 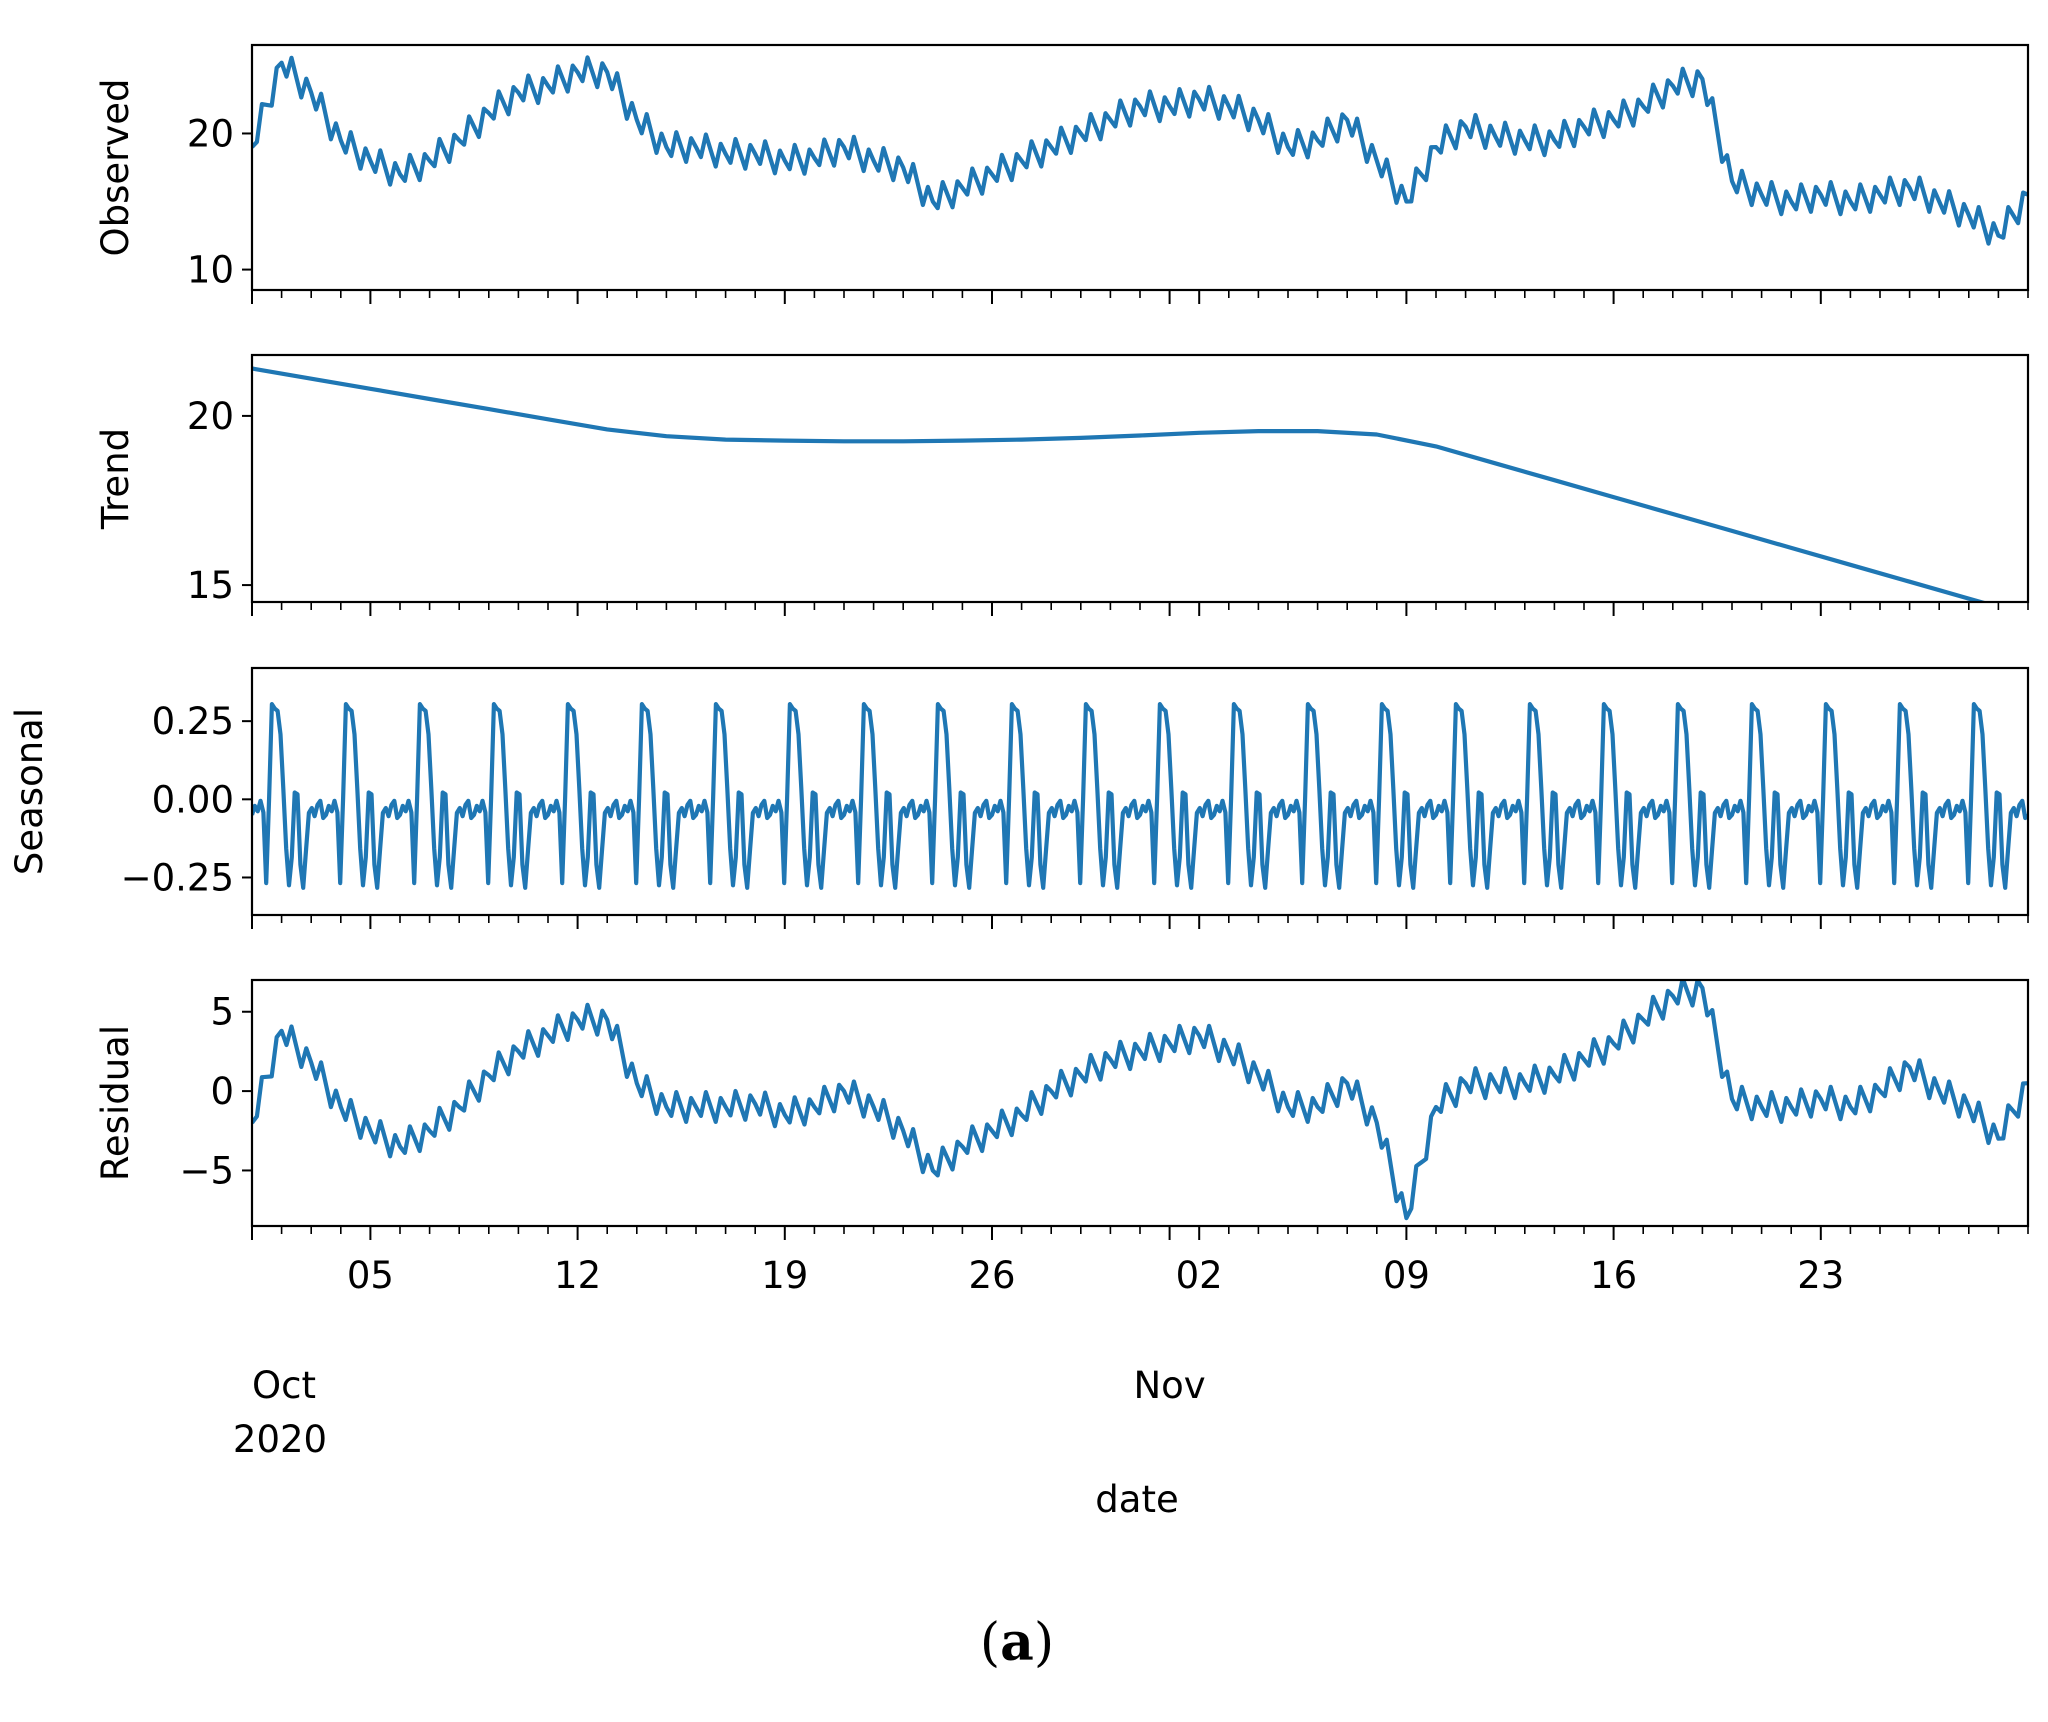 I want to click on trend-axes-frame, so click(x=1140, y=478).